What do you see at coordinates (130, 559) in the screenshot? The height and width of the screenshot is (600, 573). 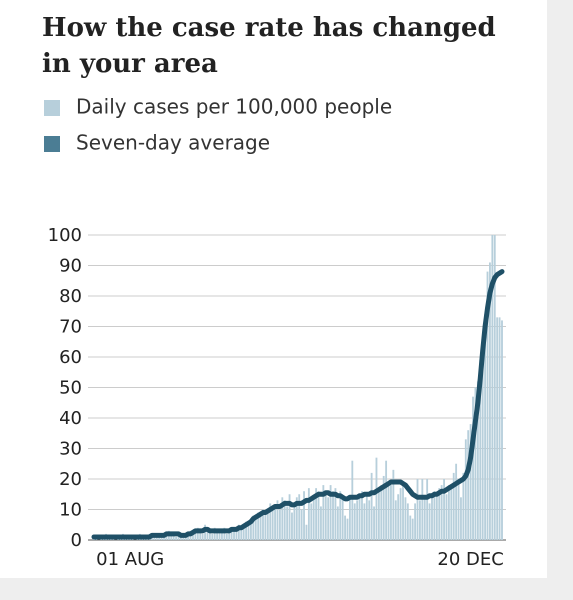 I see `x-tick-label: 01 AUG` at bounding box center [130, 559].